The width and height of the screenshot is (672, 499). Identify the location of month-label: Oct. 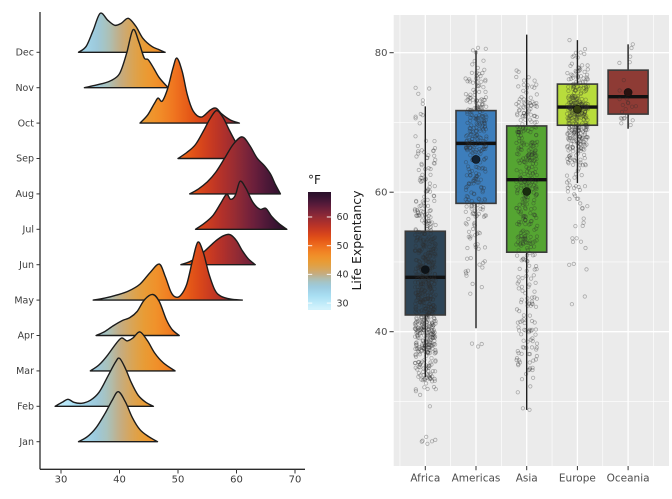
(26, 123).